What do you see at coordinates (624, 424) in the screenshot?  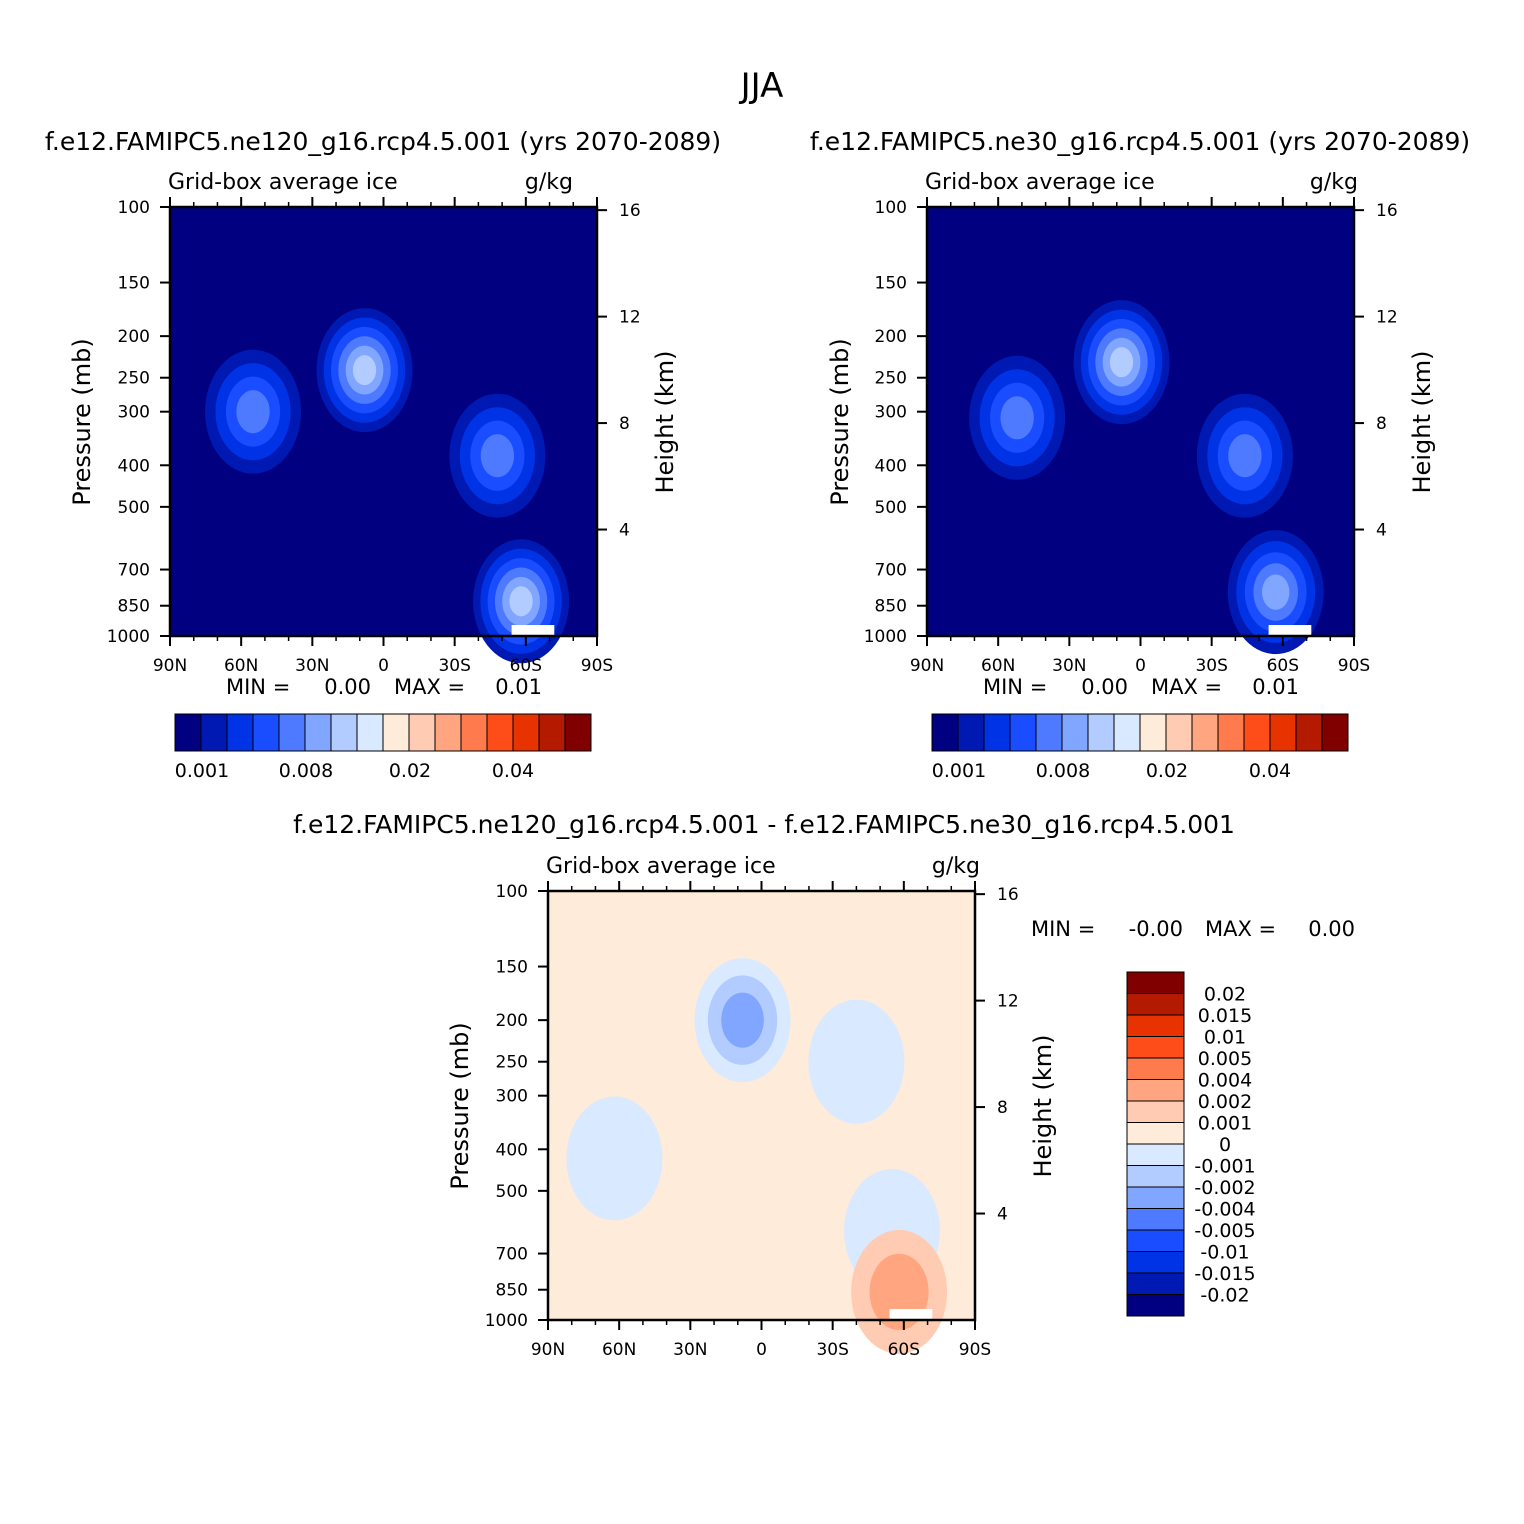 I see `y2-tick-label: 8` at bounding box center [624, 424].